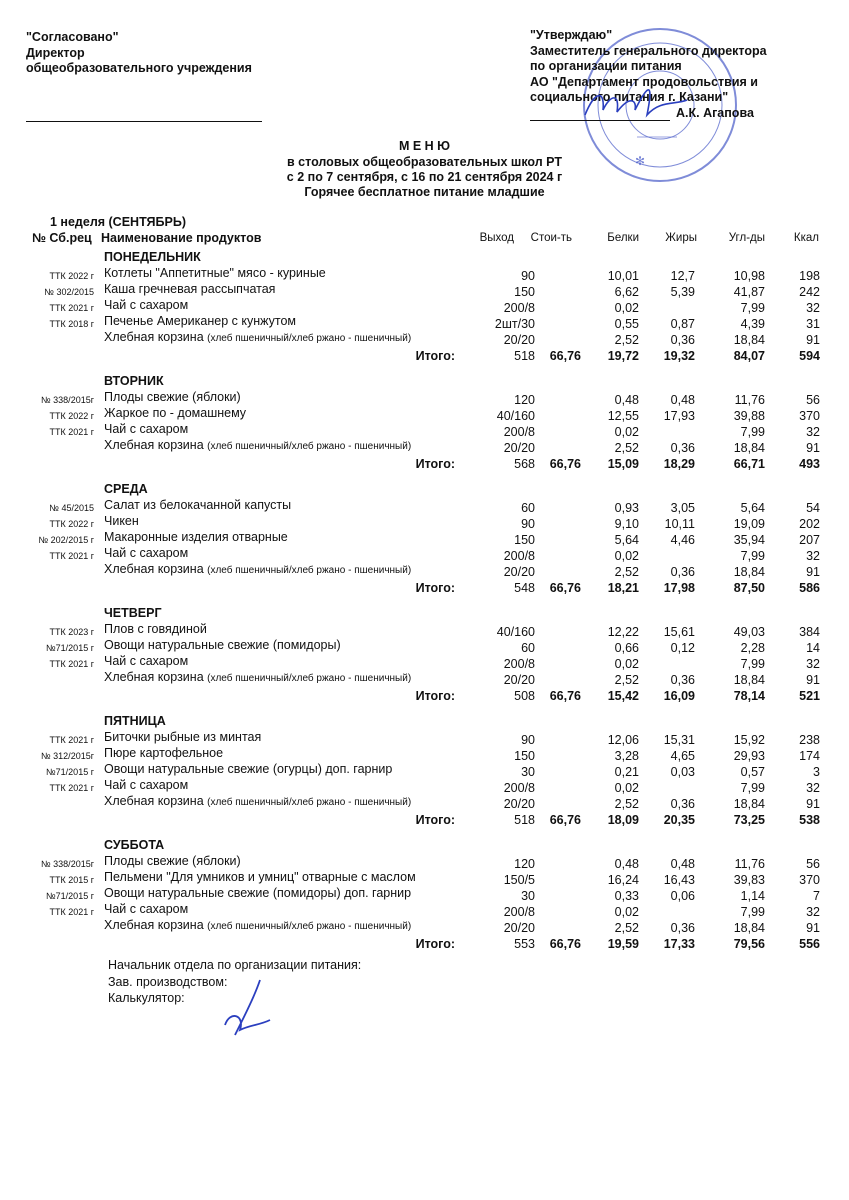 This screenshot has height=1200, width=849. What do you see at coordinates (551, 238) in the screenshot?
I see `column-header-cost: Стои-ть` at bounding box center [551, 238].